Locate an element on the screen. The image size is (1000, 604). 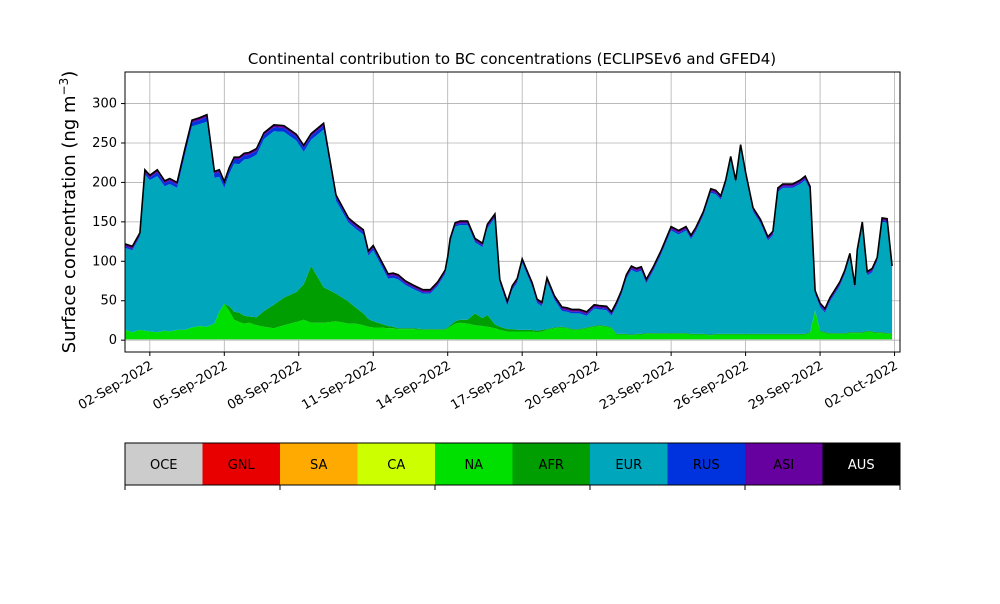
y-tick-label: 150 is located at coordinates (104, 222).